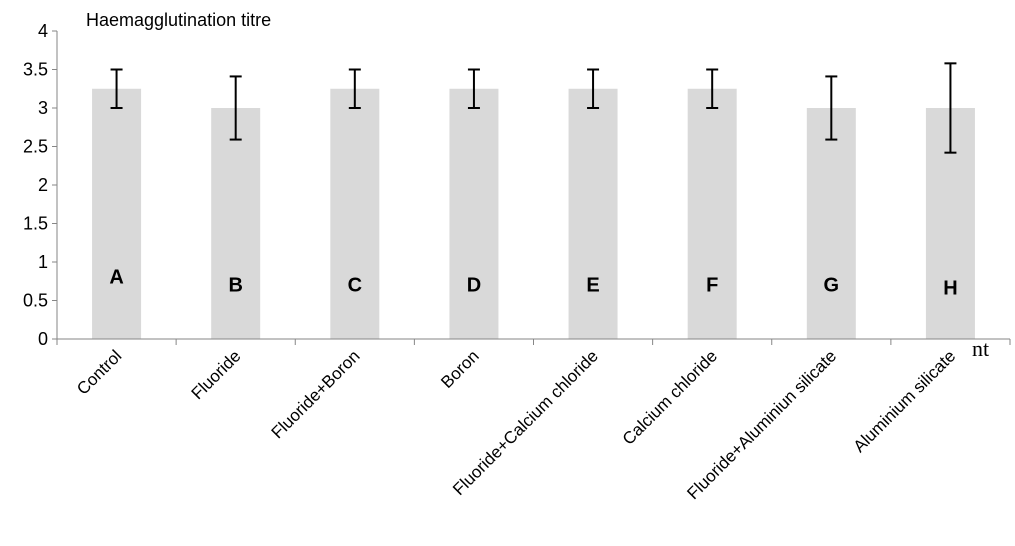 The image size is (1015, 546). Describe the element at coordinates (43, 185) in the screenshot. I see `y-tick-label: 2` at that location.